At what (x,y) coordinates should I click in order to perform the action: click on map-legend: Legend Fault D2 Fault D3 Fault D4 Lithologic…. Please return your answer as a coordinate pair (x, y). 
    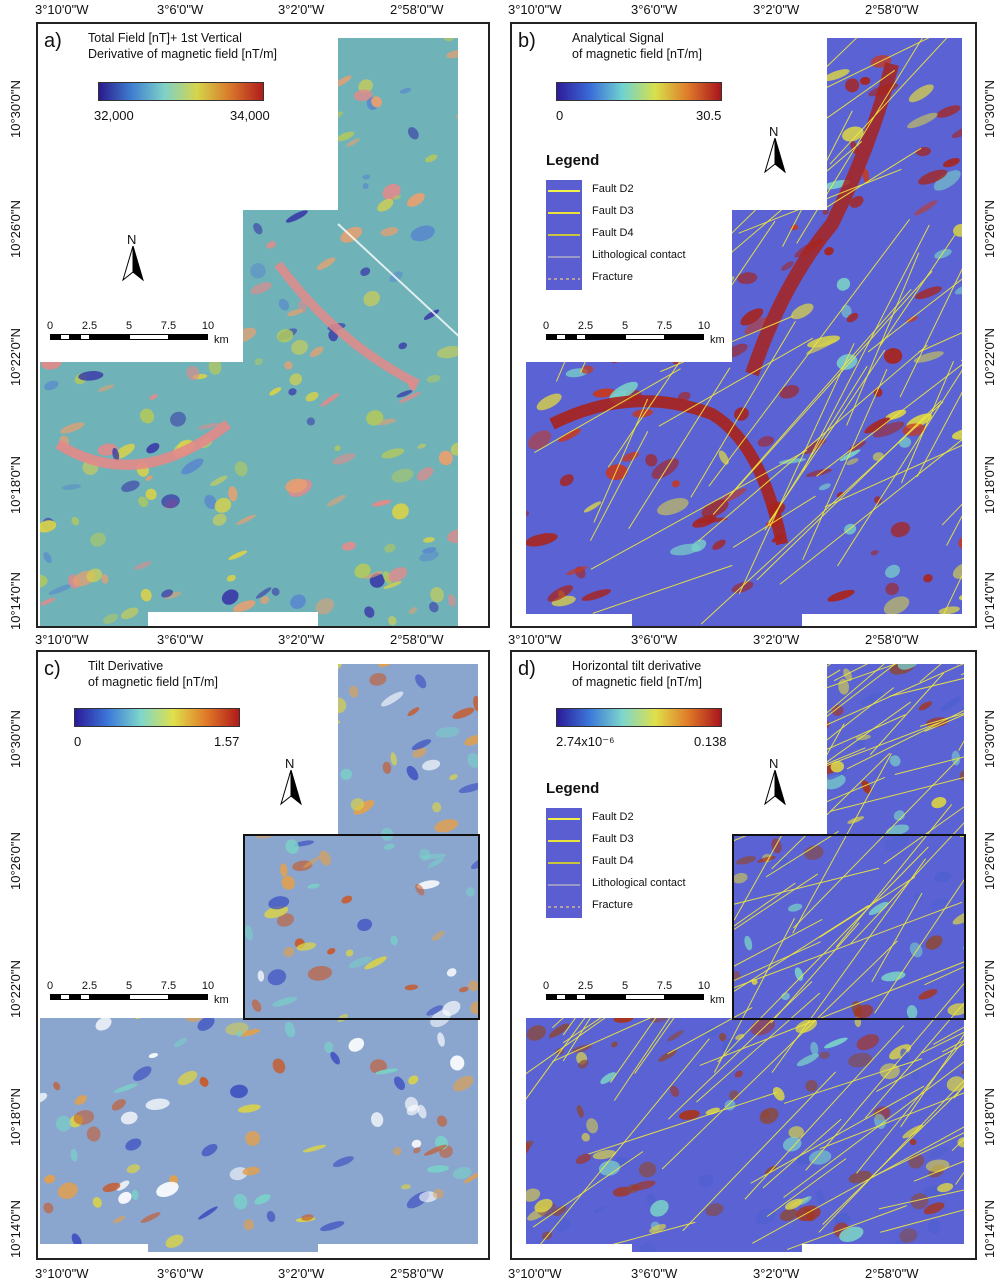
    Looking at the image, I should click on (646, 855).